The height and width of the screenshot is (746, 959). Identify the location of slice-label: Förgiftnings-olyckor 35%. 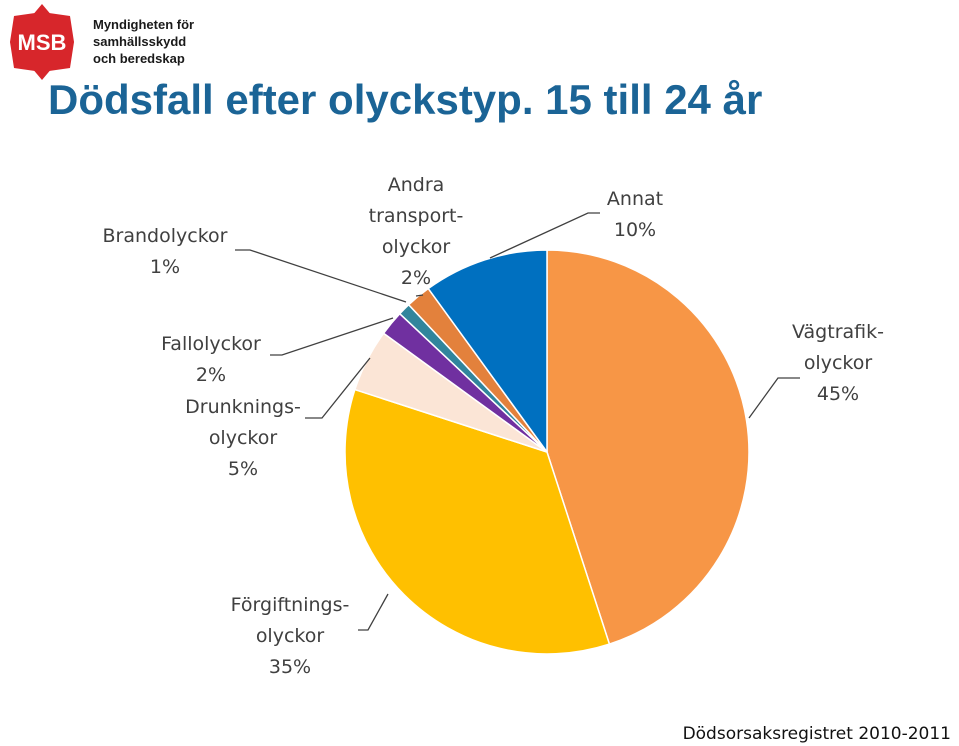
(290, 636).